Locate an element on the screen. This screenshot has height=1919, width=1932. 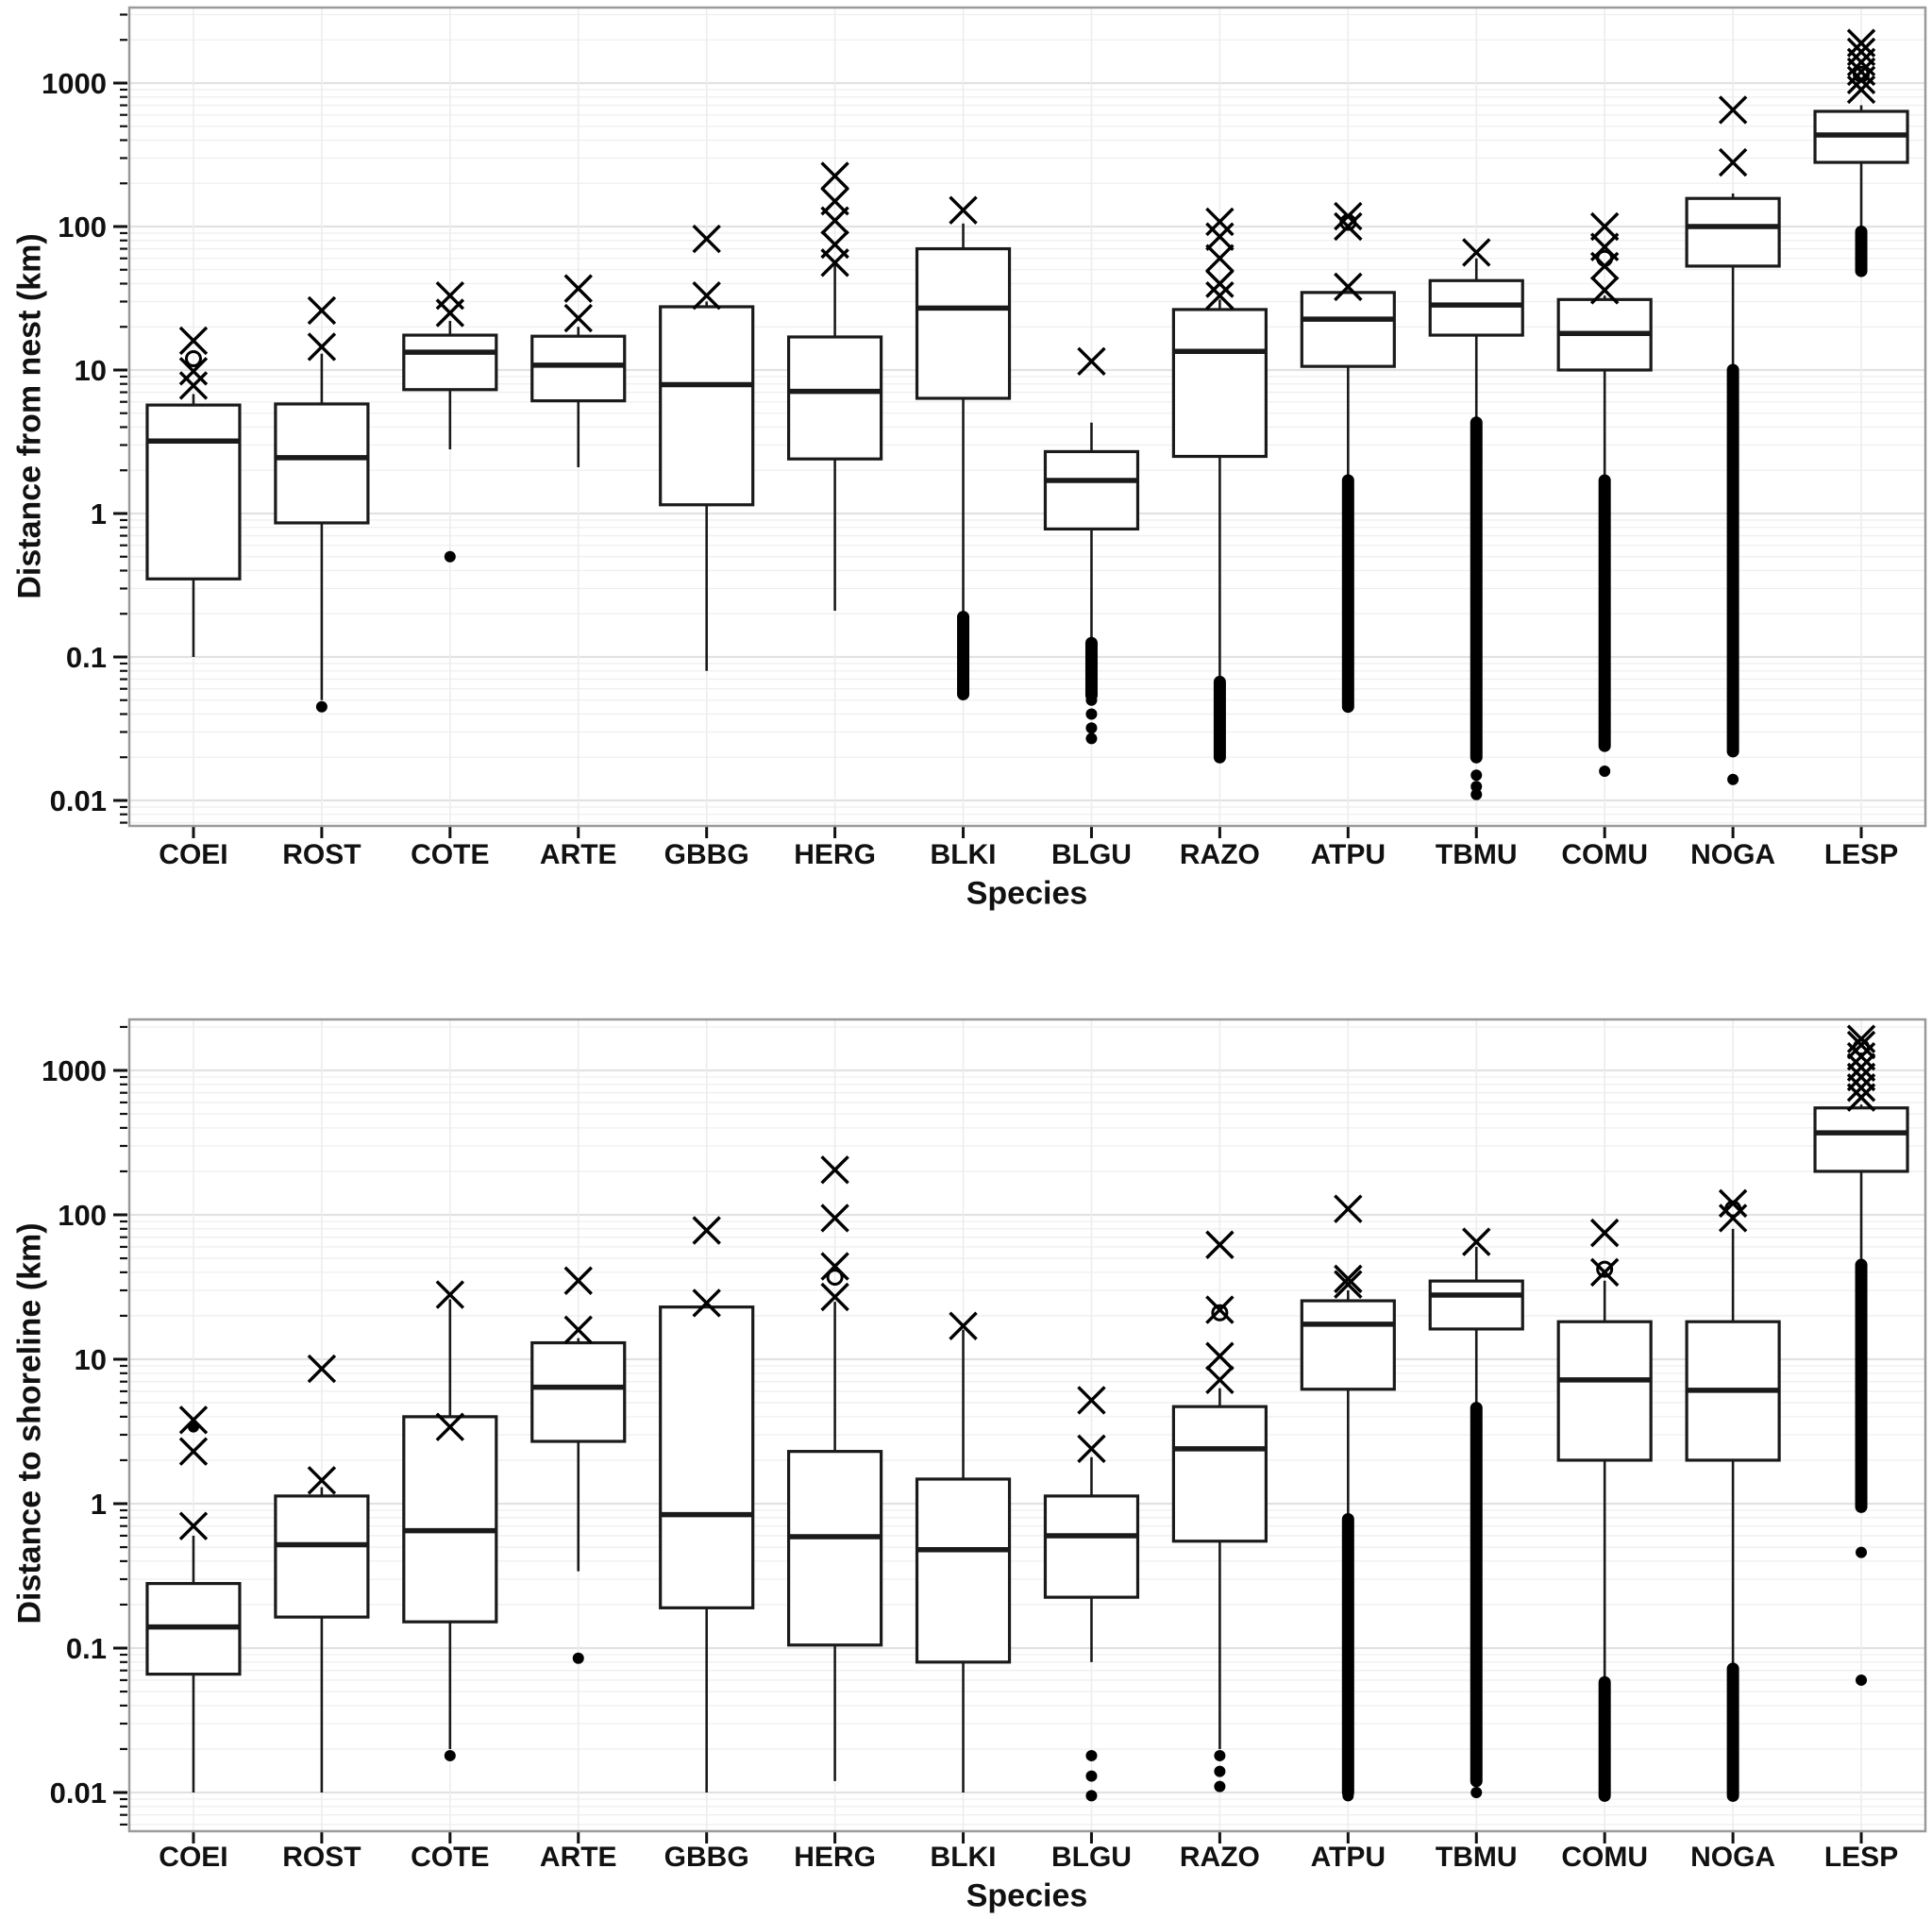
x-tick-label-lesp: LESP is located at coordinates (1861, 1857).